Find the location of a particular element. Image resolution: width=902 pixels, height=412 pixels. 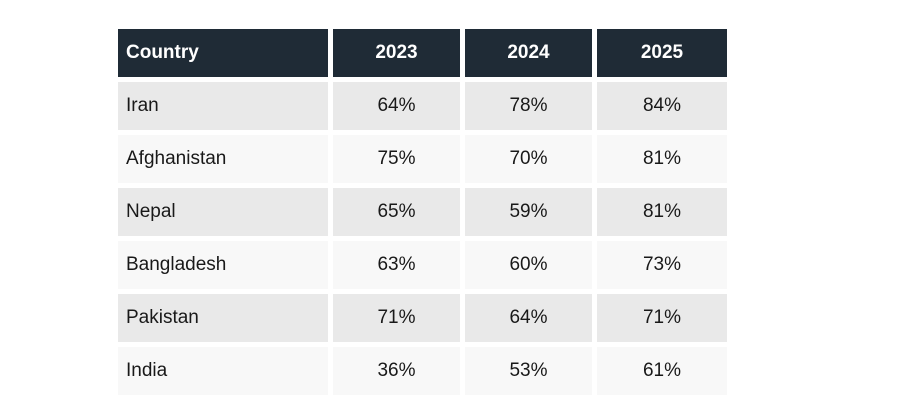

value-cell-2023: 71% is located at coordinates (396, 318).